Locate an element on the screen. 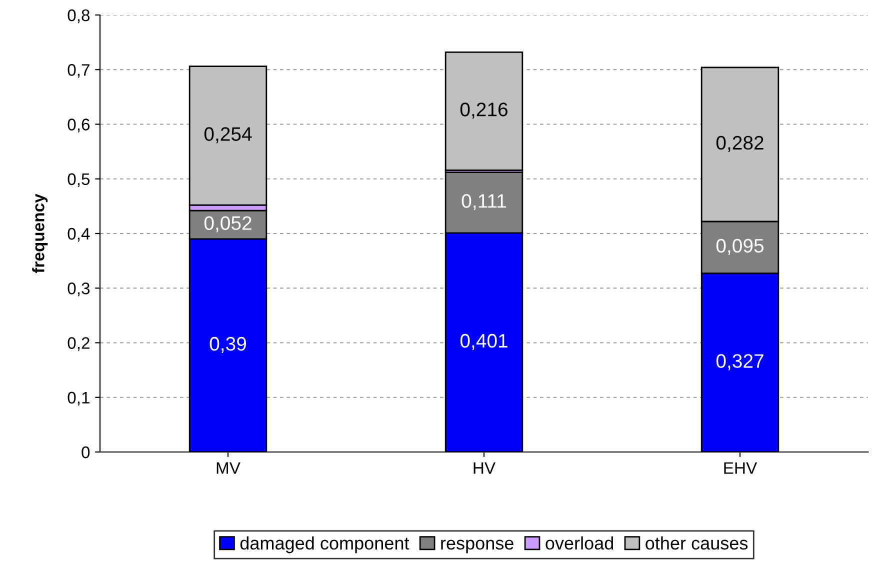  legend-label: response is located at coordinates (477, 547).